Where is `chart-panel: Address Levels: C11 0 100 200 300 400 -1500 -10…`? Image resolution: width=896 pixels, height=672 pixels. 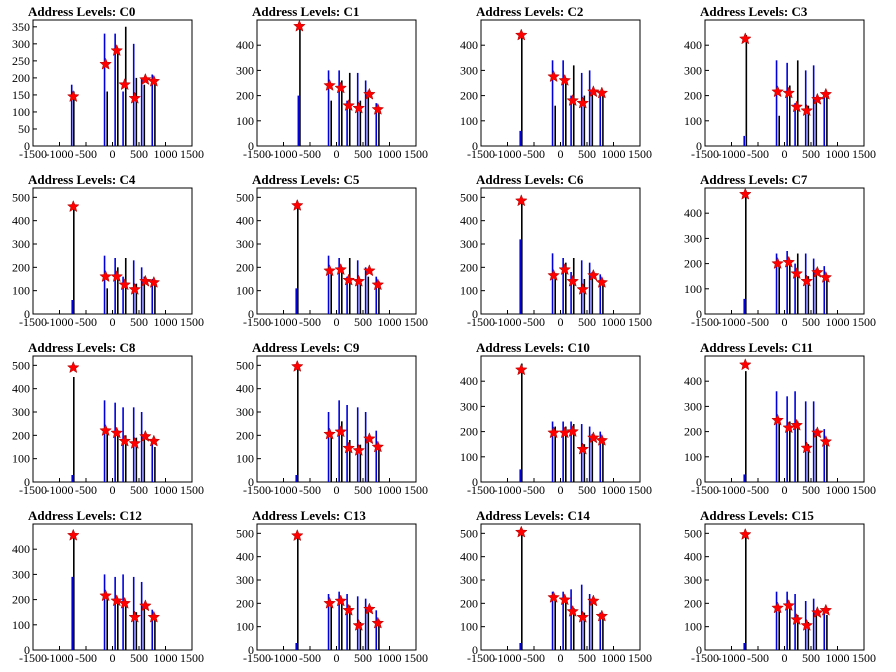 chart-panel: Address Levels: C11 0 100 200 300 400 -1500 -10… is located at coordinates (784, 420).